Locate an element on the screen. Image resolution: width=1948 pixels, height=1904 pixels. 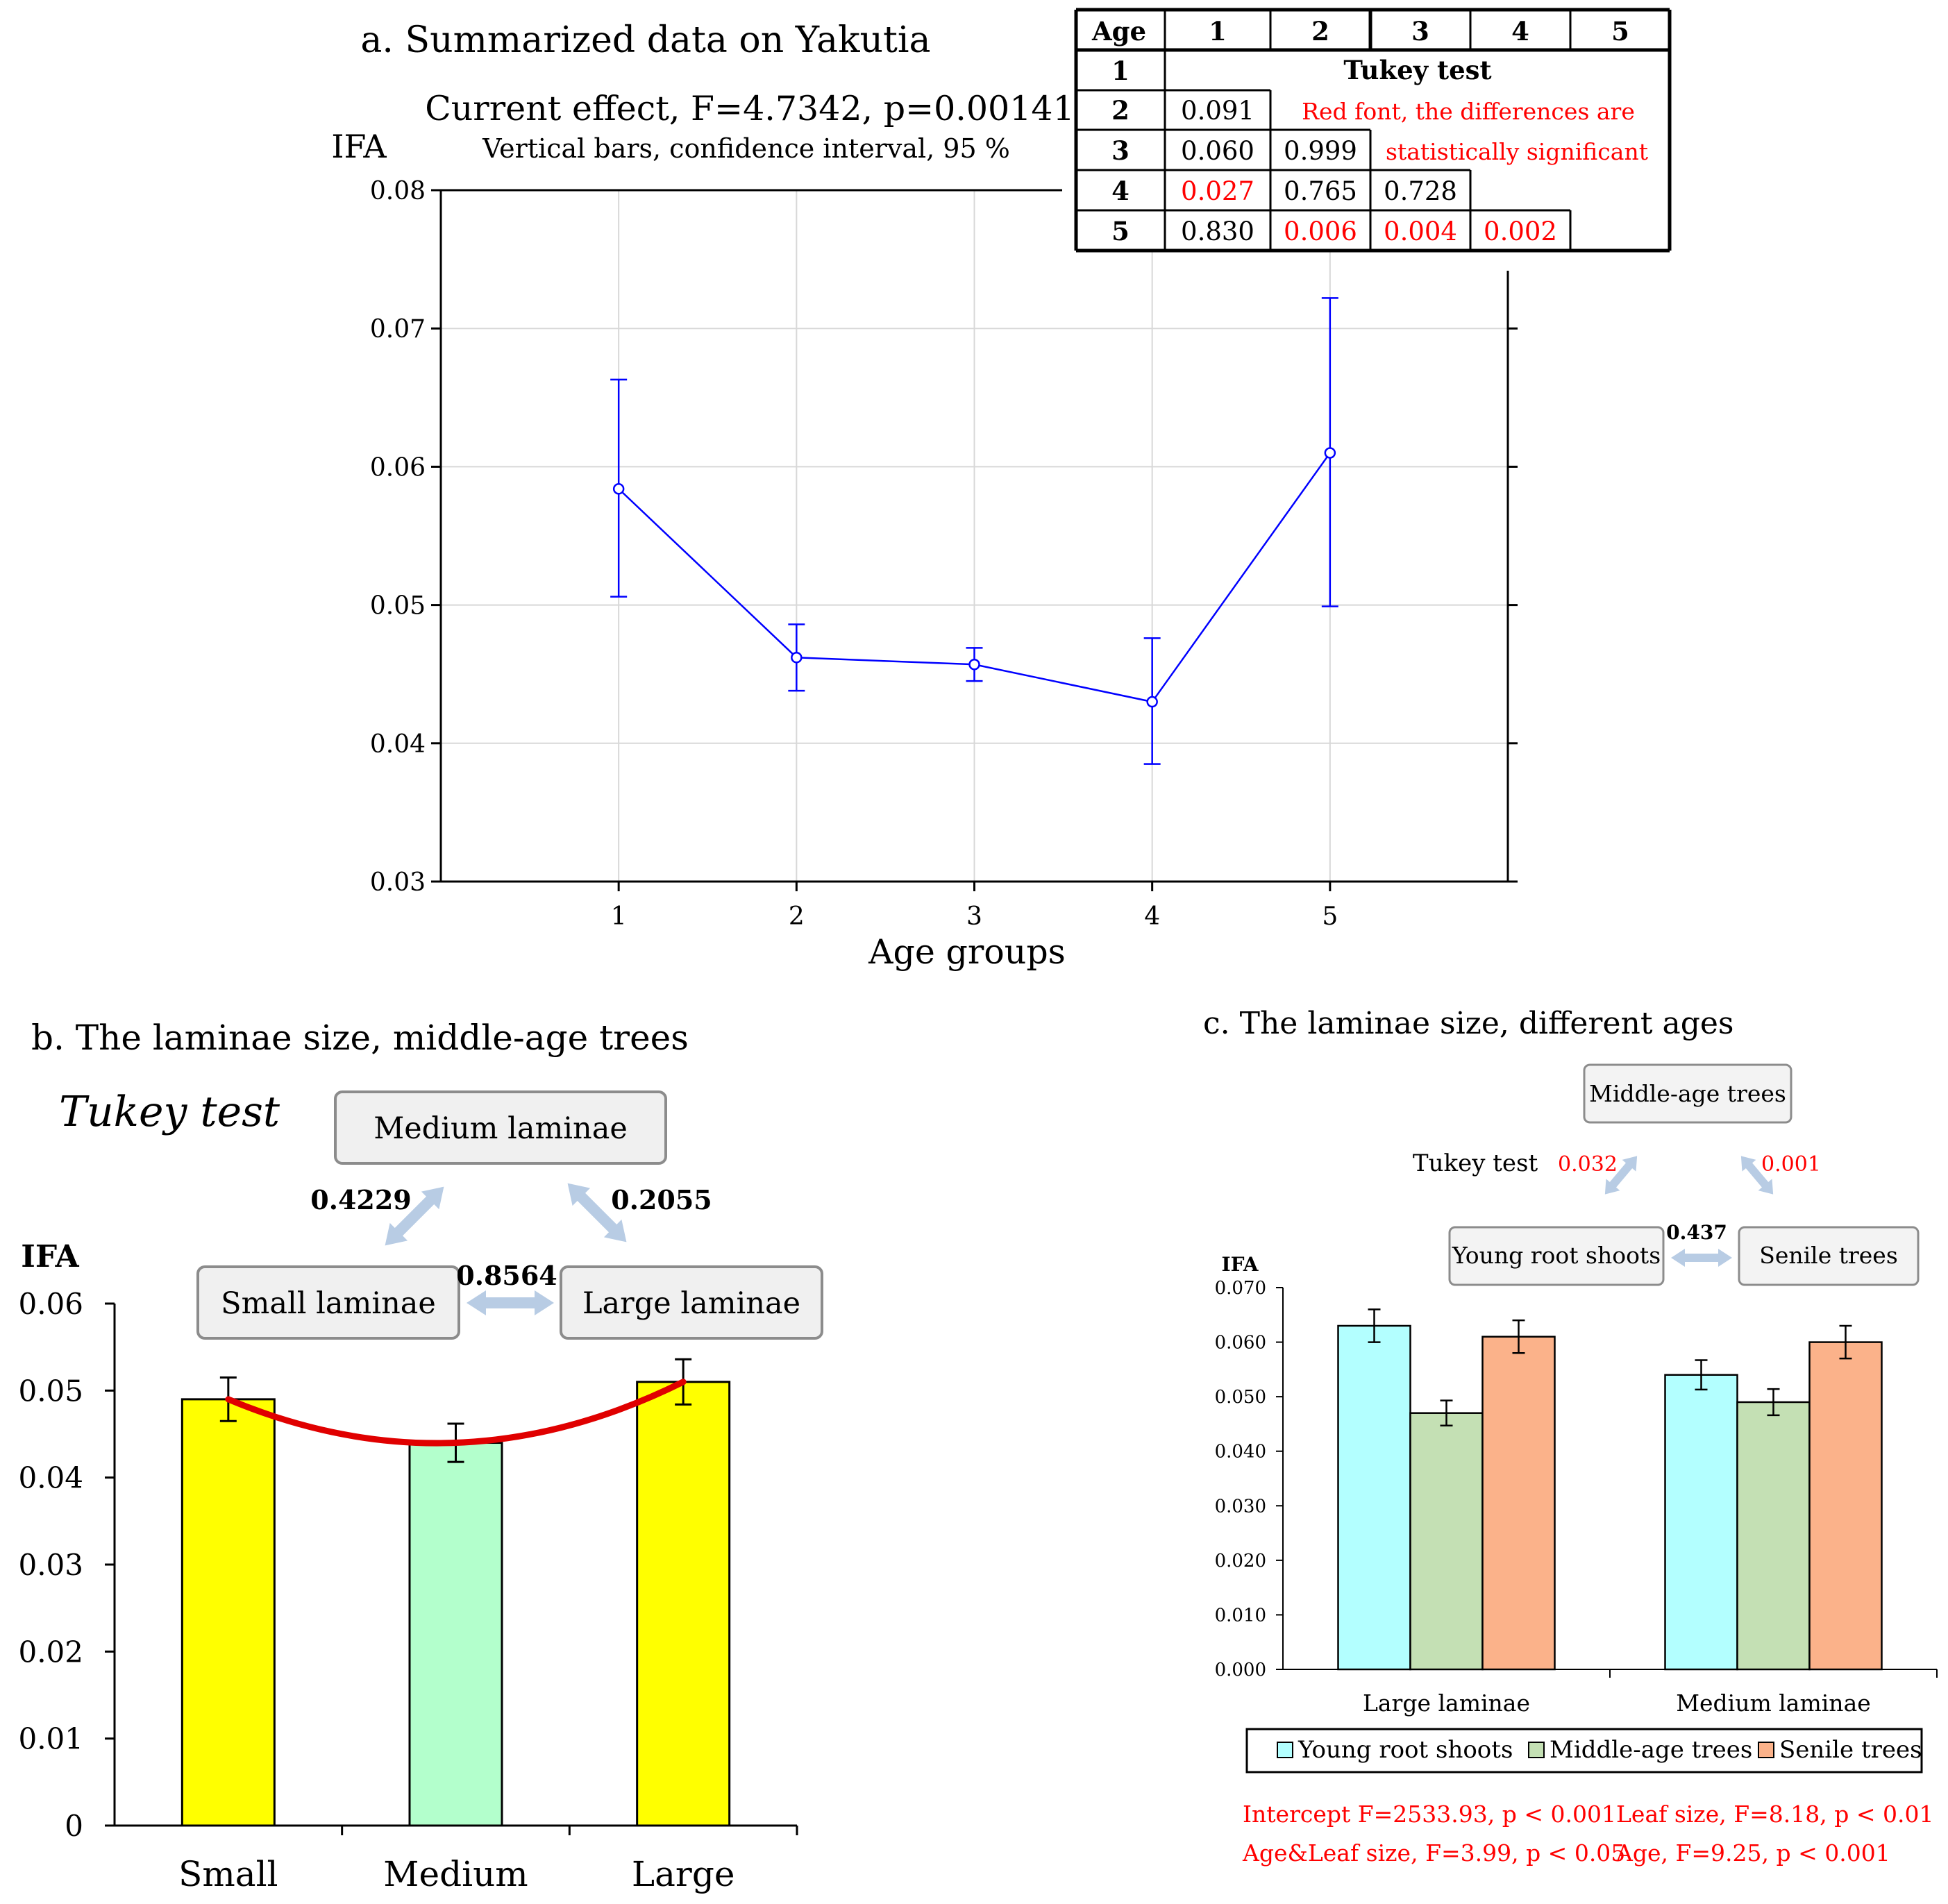
tukey-cell-significant: 0.006 is located at coordinates (1320, 232).